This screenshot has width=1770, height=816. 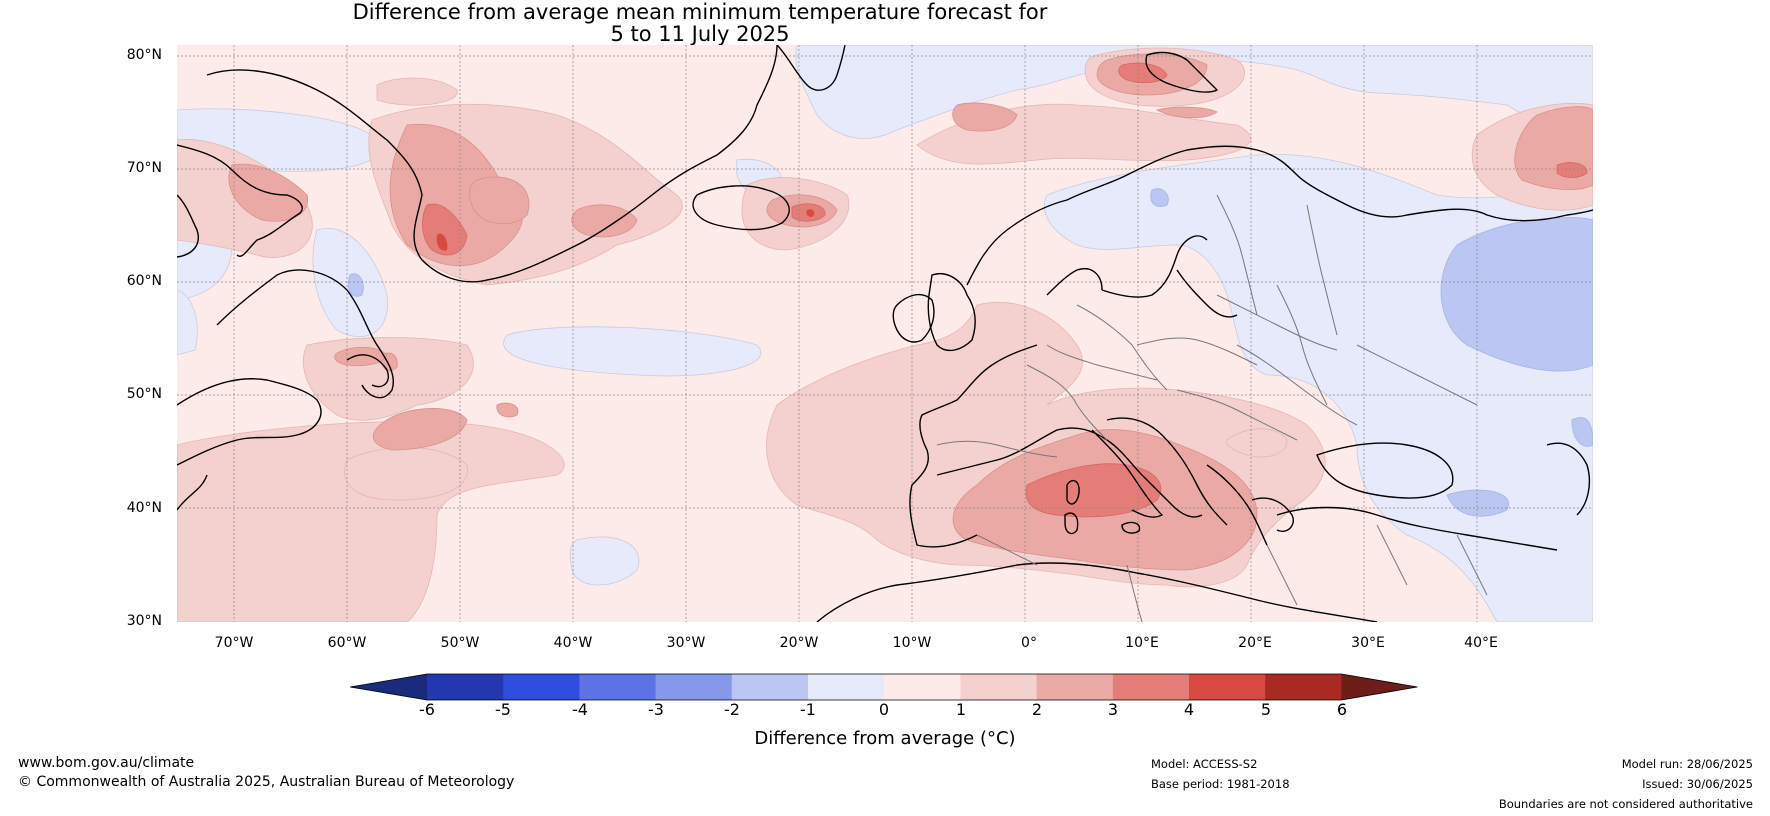 I want to click on colorbar-tick: -6, so click(x=427, y=709).